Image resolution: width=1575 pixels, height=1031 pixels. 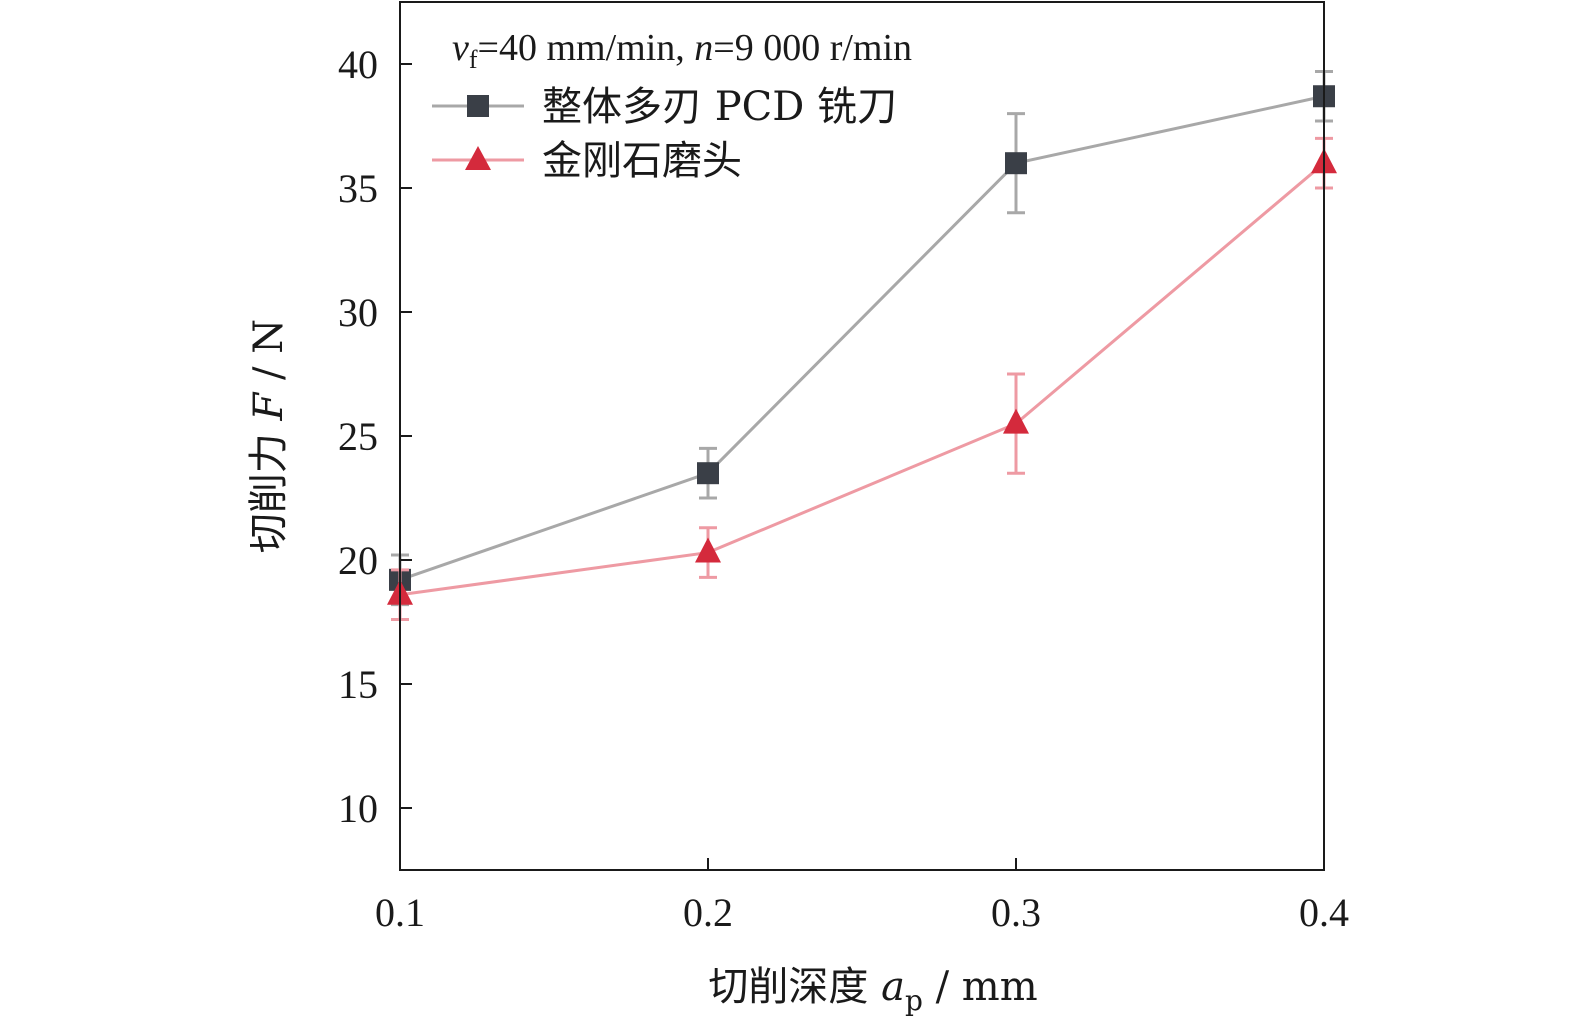 What do you see at coordinates (358, 436) in the screenshot?
I see `y-tick-label: 25` at bounding box center [358, 436].